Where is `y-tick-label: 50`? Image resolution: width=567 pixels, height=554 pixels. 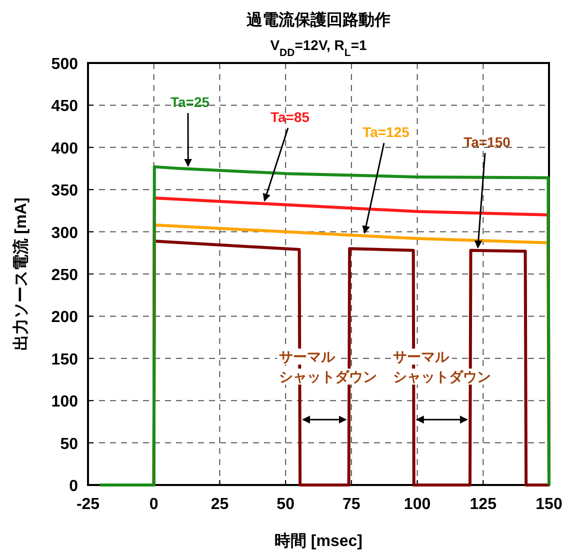
y-tick-label: 50 is located at coordinates (69, 444).